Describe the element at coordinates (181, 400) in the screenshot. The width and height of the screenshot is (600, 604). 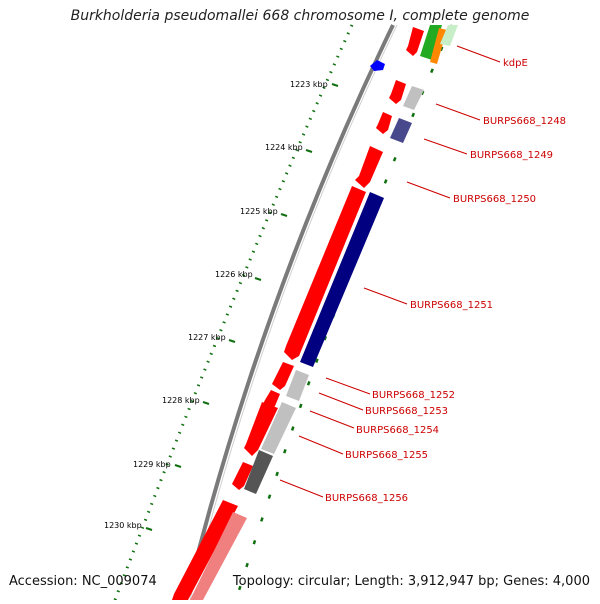
I see `kbp-label-1228: 1228 kbp` at that location.